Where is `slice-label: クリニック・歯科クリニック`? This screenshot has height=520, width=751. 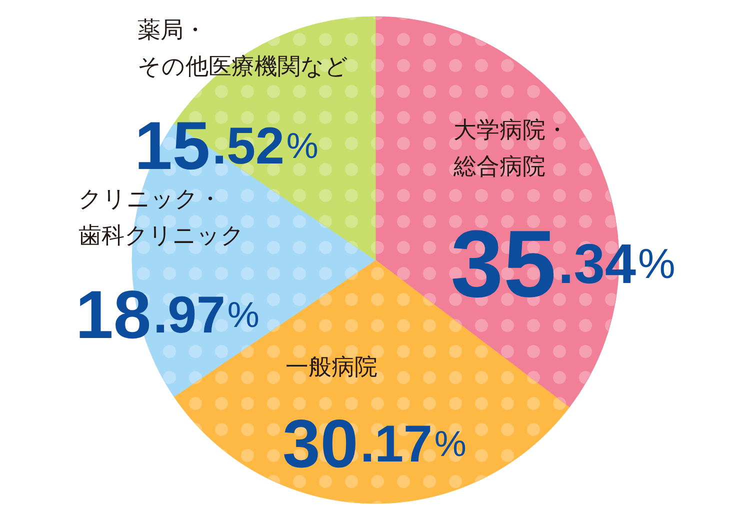
slice-label: クリニック・歯科クリニック is located at coordinates (161, 217).